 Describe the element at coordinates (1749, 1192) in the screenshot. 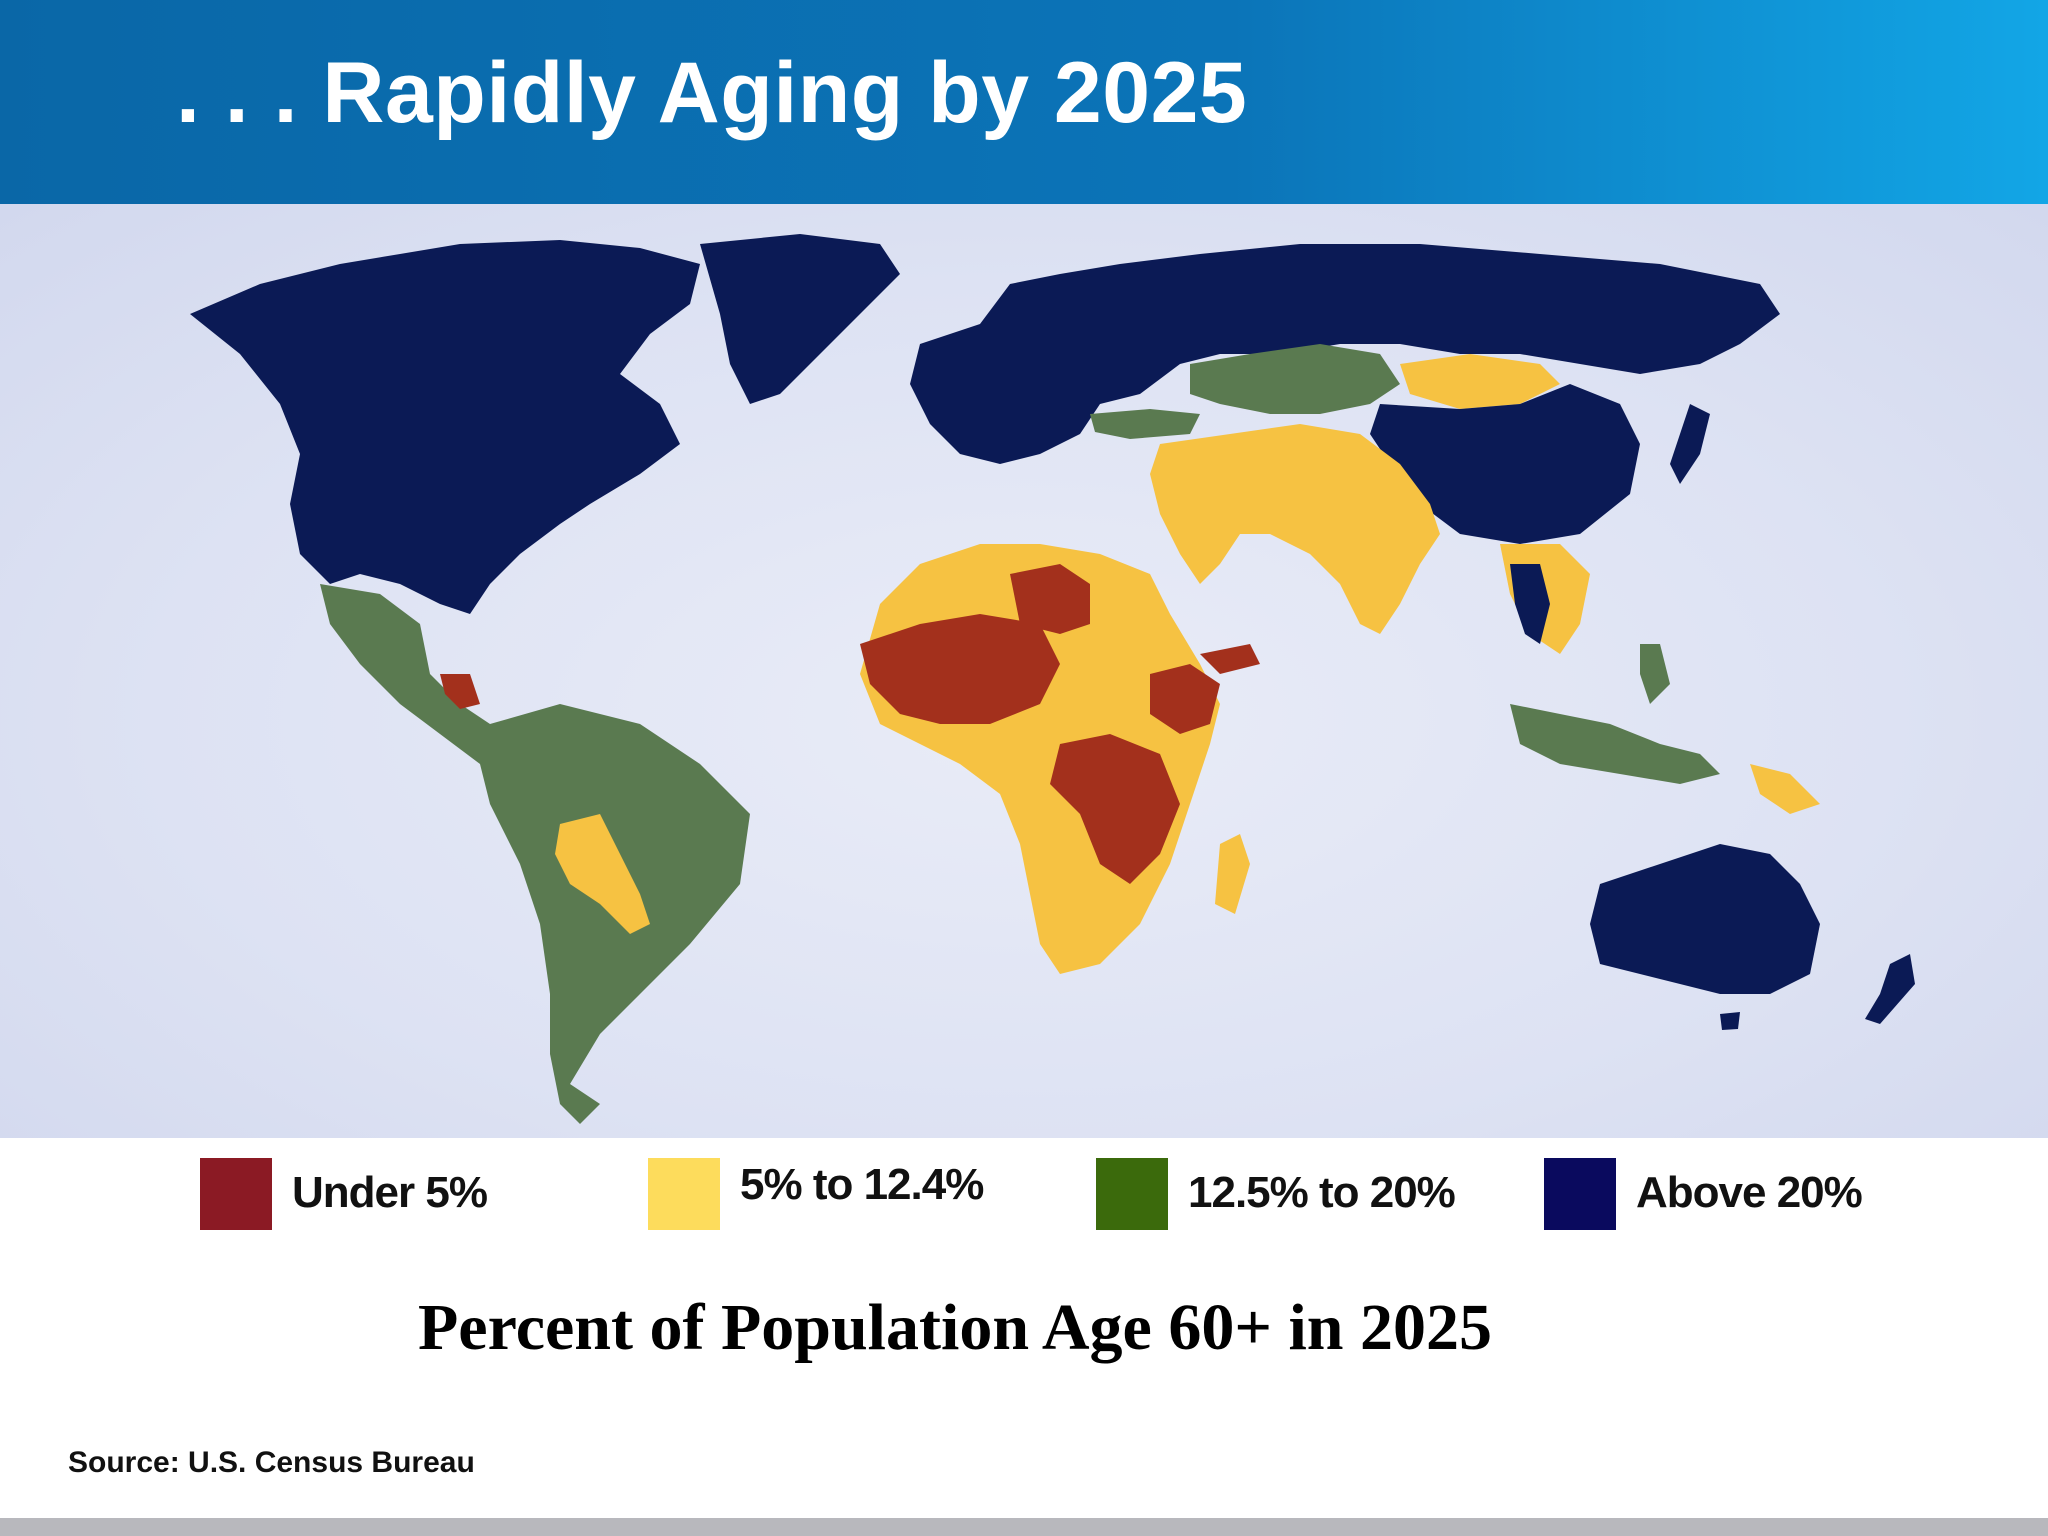

I see `legend-label-above-20: Above 20%` at that location.